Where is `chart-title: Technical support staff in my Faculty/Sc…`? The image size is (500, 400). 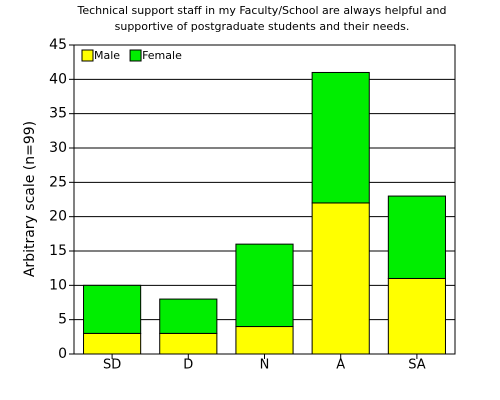
chart-title: Technical support staff in my Faculty/Sc… is located at coordinates (262, 10).